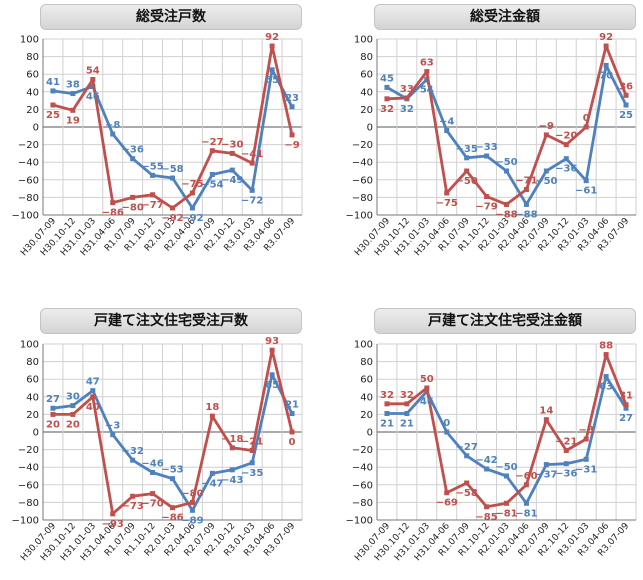  I want to click on data-label: −81, so click(526, 513).